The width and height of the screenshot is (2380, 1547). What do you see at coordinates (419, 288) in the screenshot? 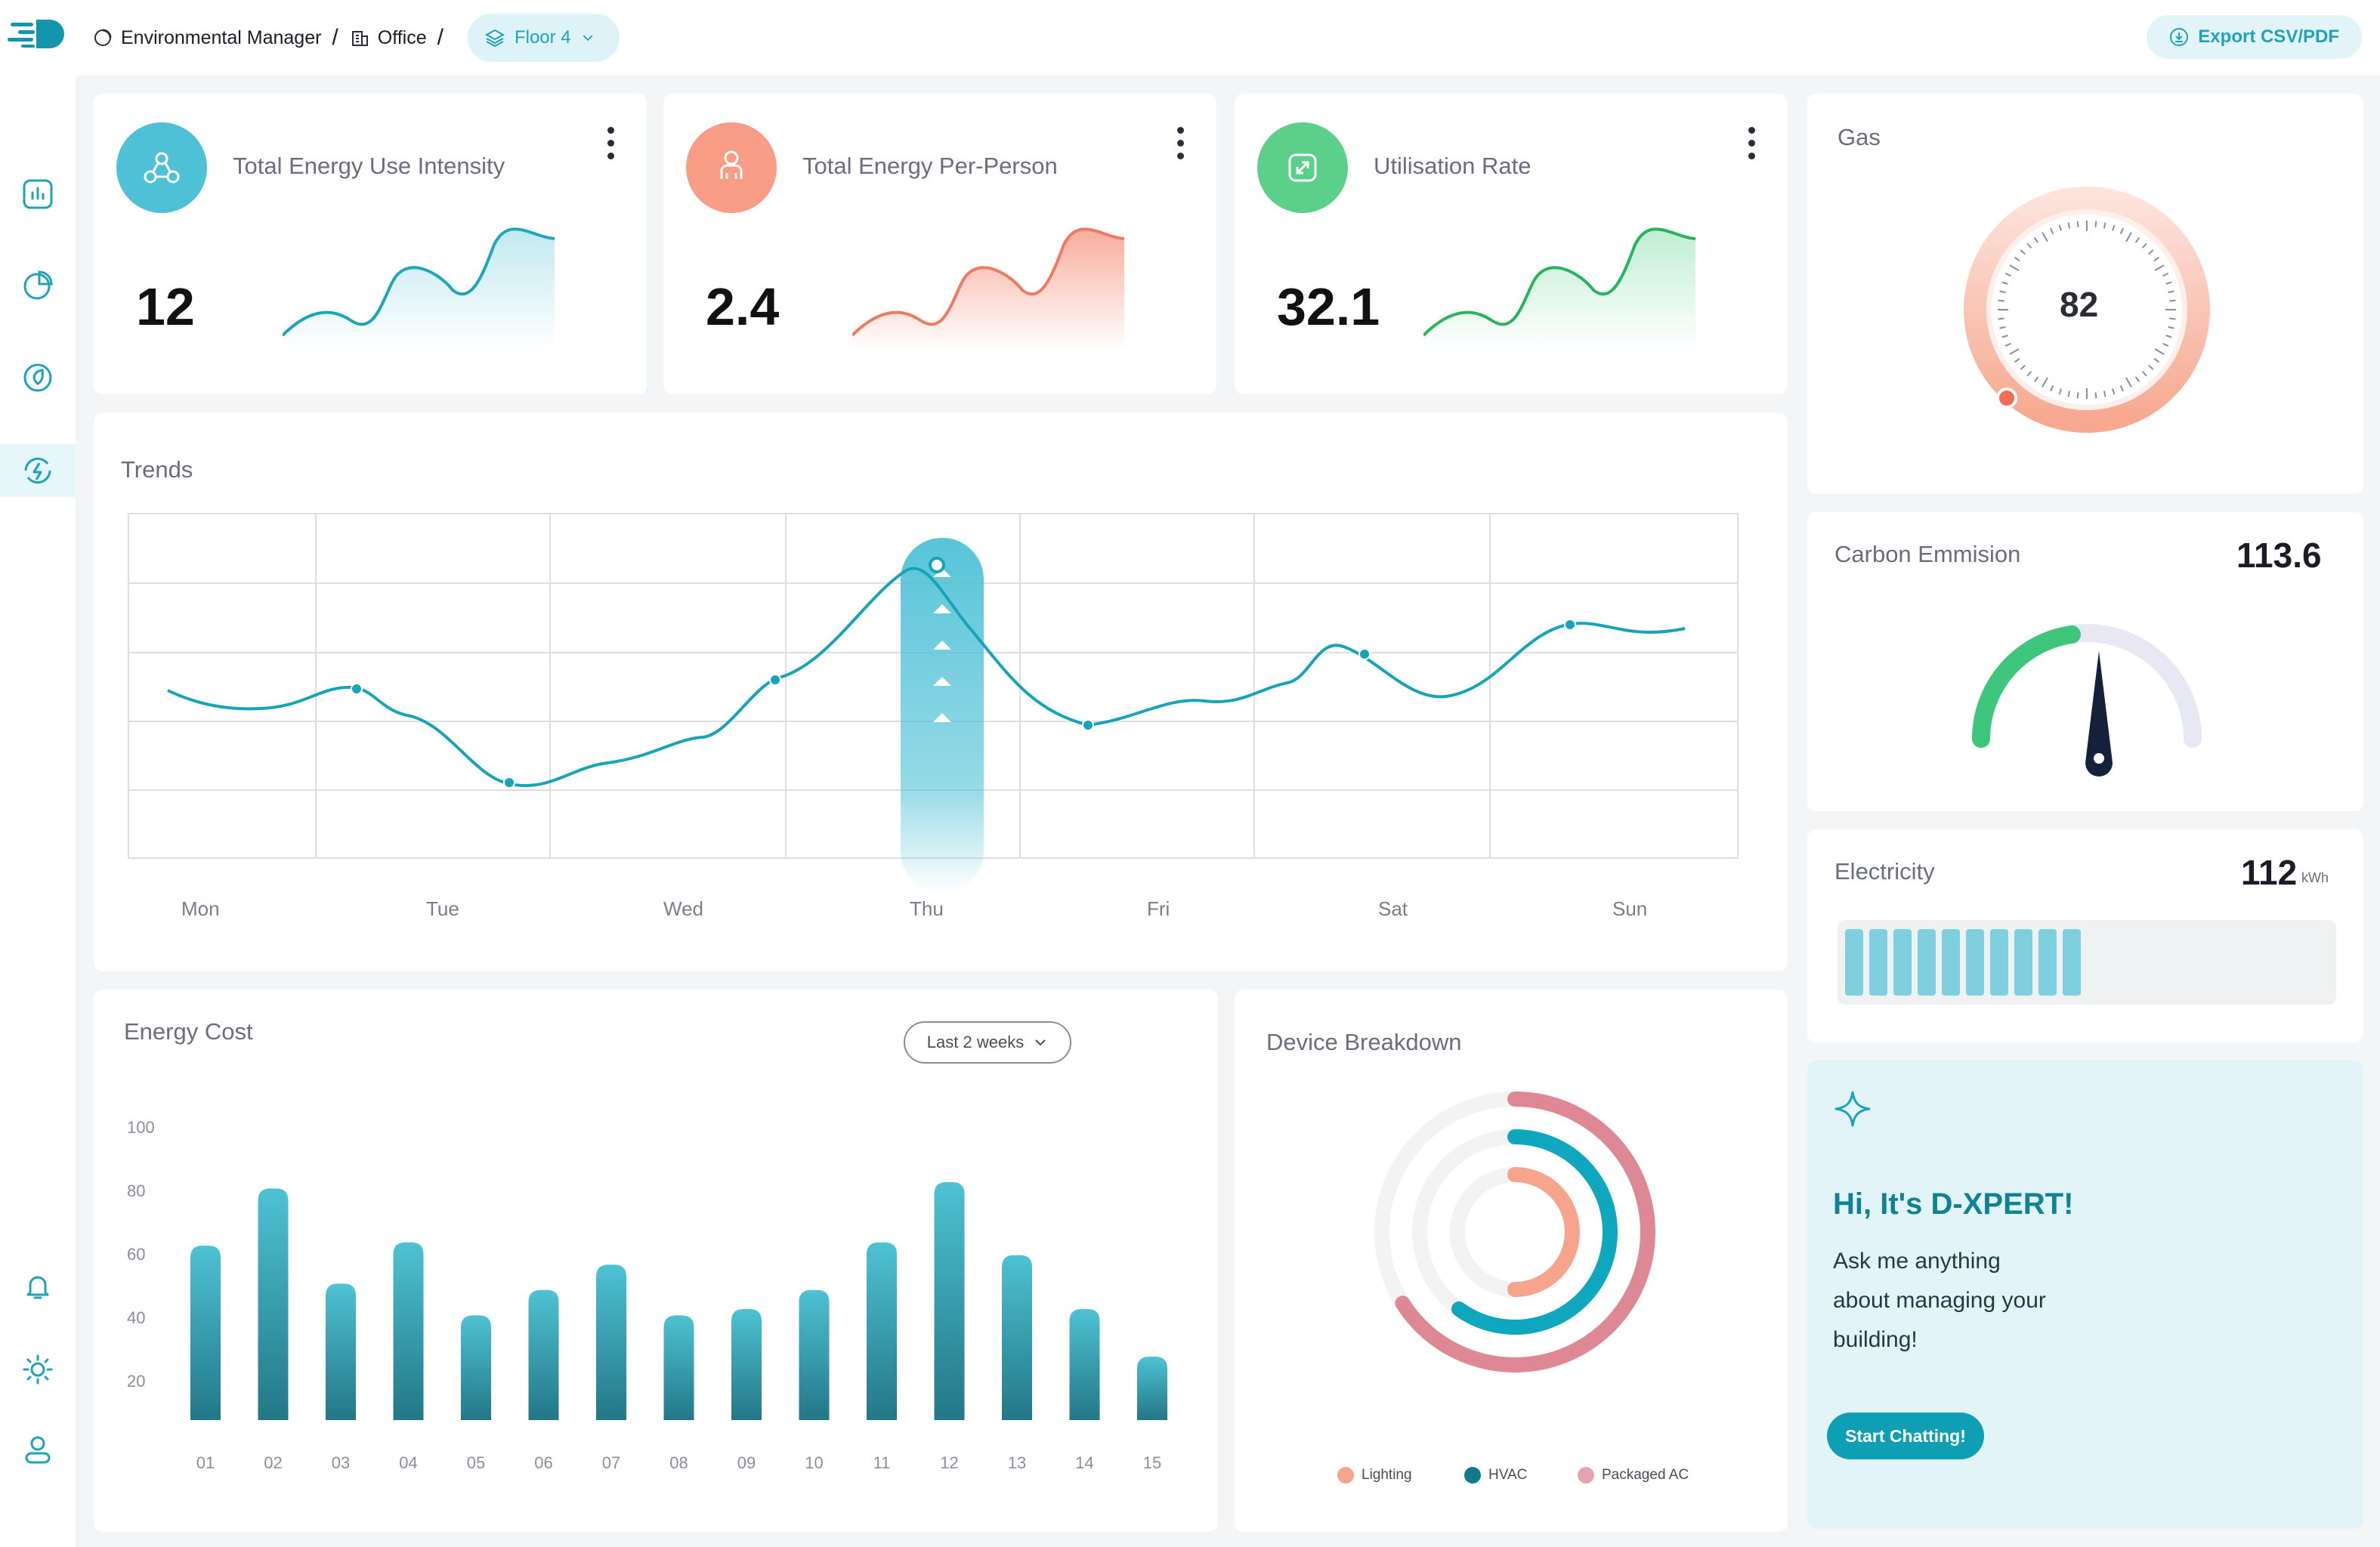
I see `sparkline-energy-intensity` at bounding box center [419, 288].